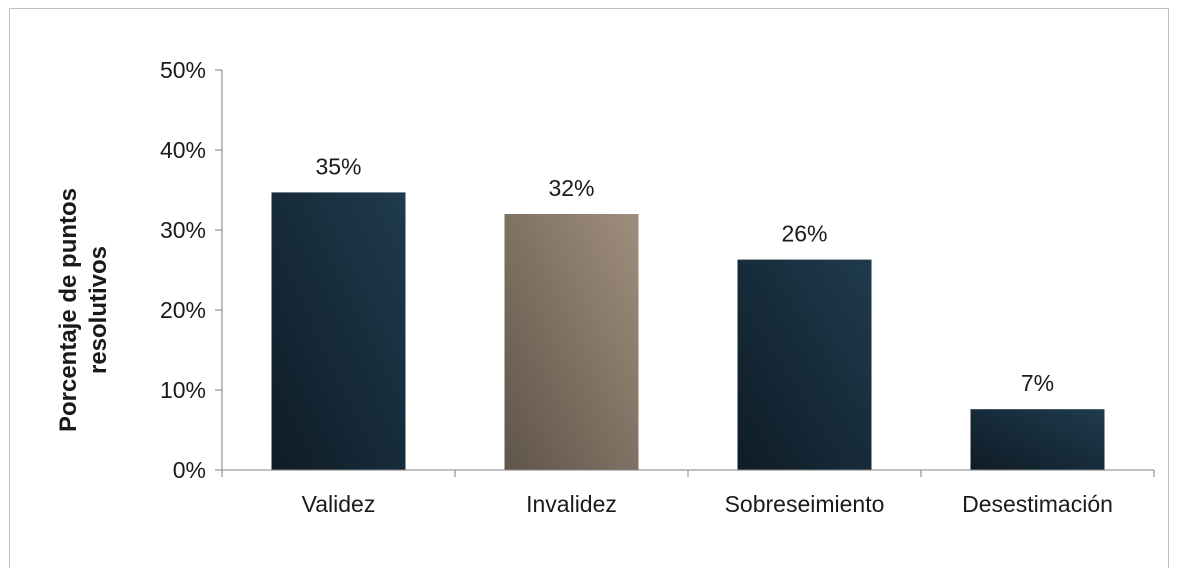 The height and width of the screenshot is (568, 1177). Describe the element at coordinates (688, 473) in the screenshot. I see `x-axis-ticks` at that location.